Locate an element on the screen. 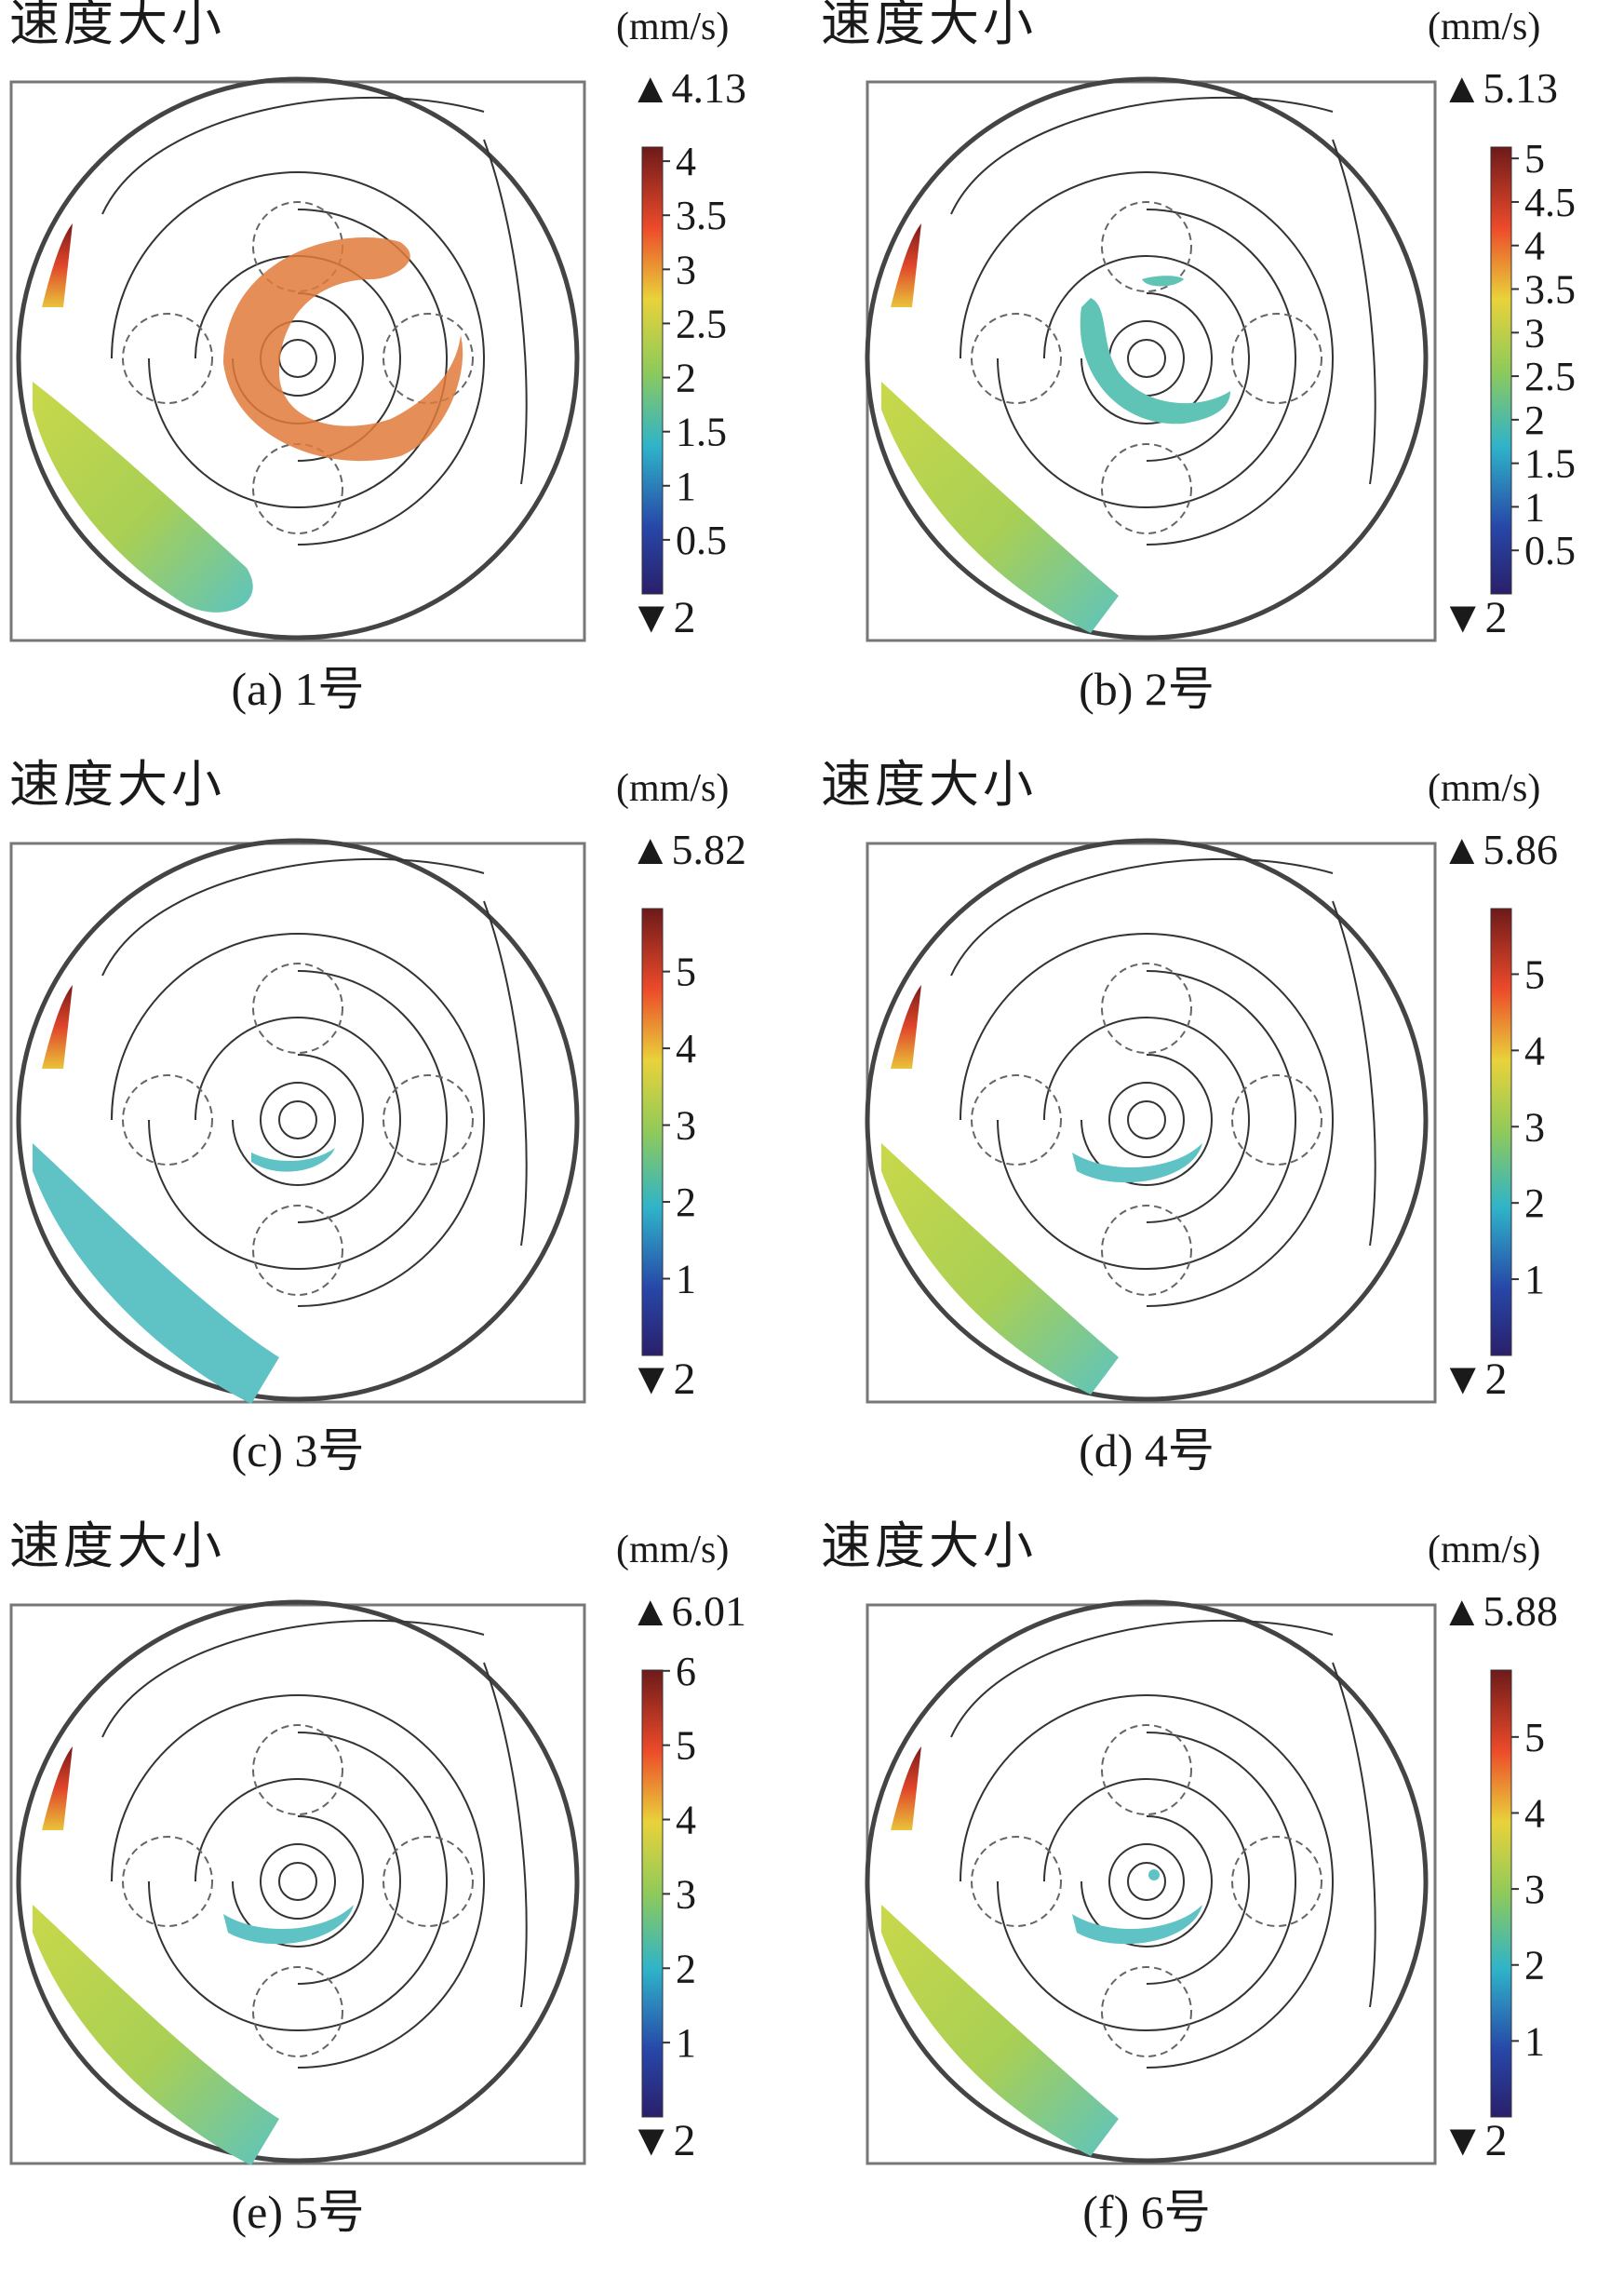 This screenshot has height=2278, width=1624. max-value: ▲6.01 is located at coordinates (688, 1611).